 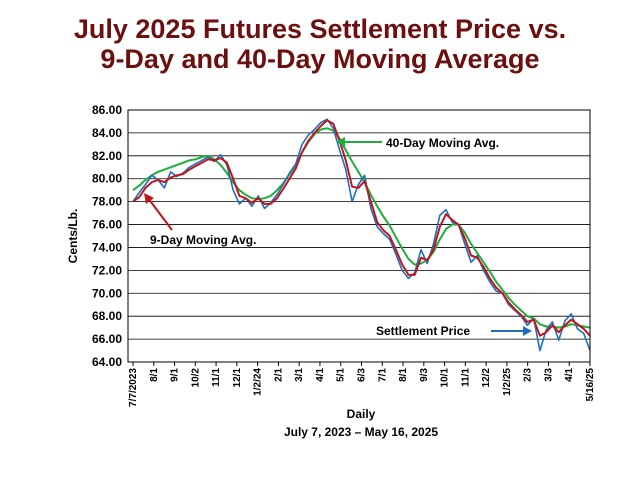 What do you see at coordinates (423, 331) in the screenshot?
I see `annotation-settlement-label: Settlement Price` at bounding box center [423, 331].